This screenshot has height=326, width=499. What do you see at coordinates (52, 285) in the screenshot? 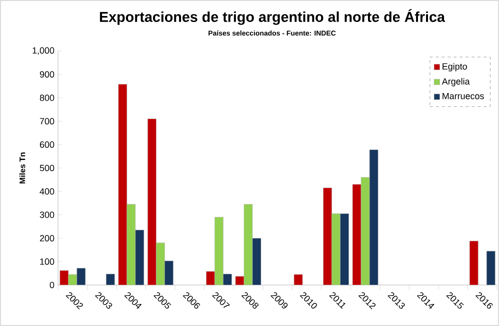
I see `y-tick-label: 0` at bounding box center [52, 285].